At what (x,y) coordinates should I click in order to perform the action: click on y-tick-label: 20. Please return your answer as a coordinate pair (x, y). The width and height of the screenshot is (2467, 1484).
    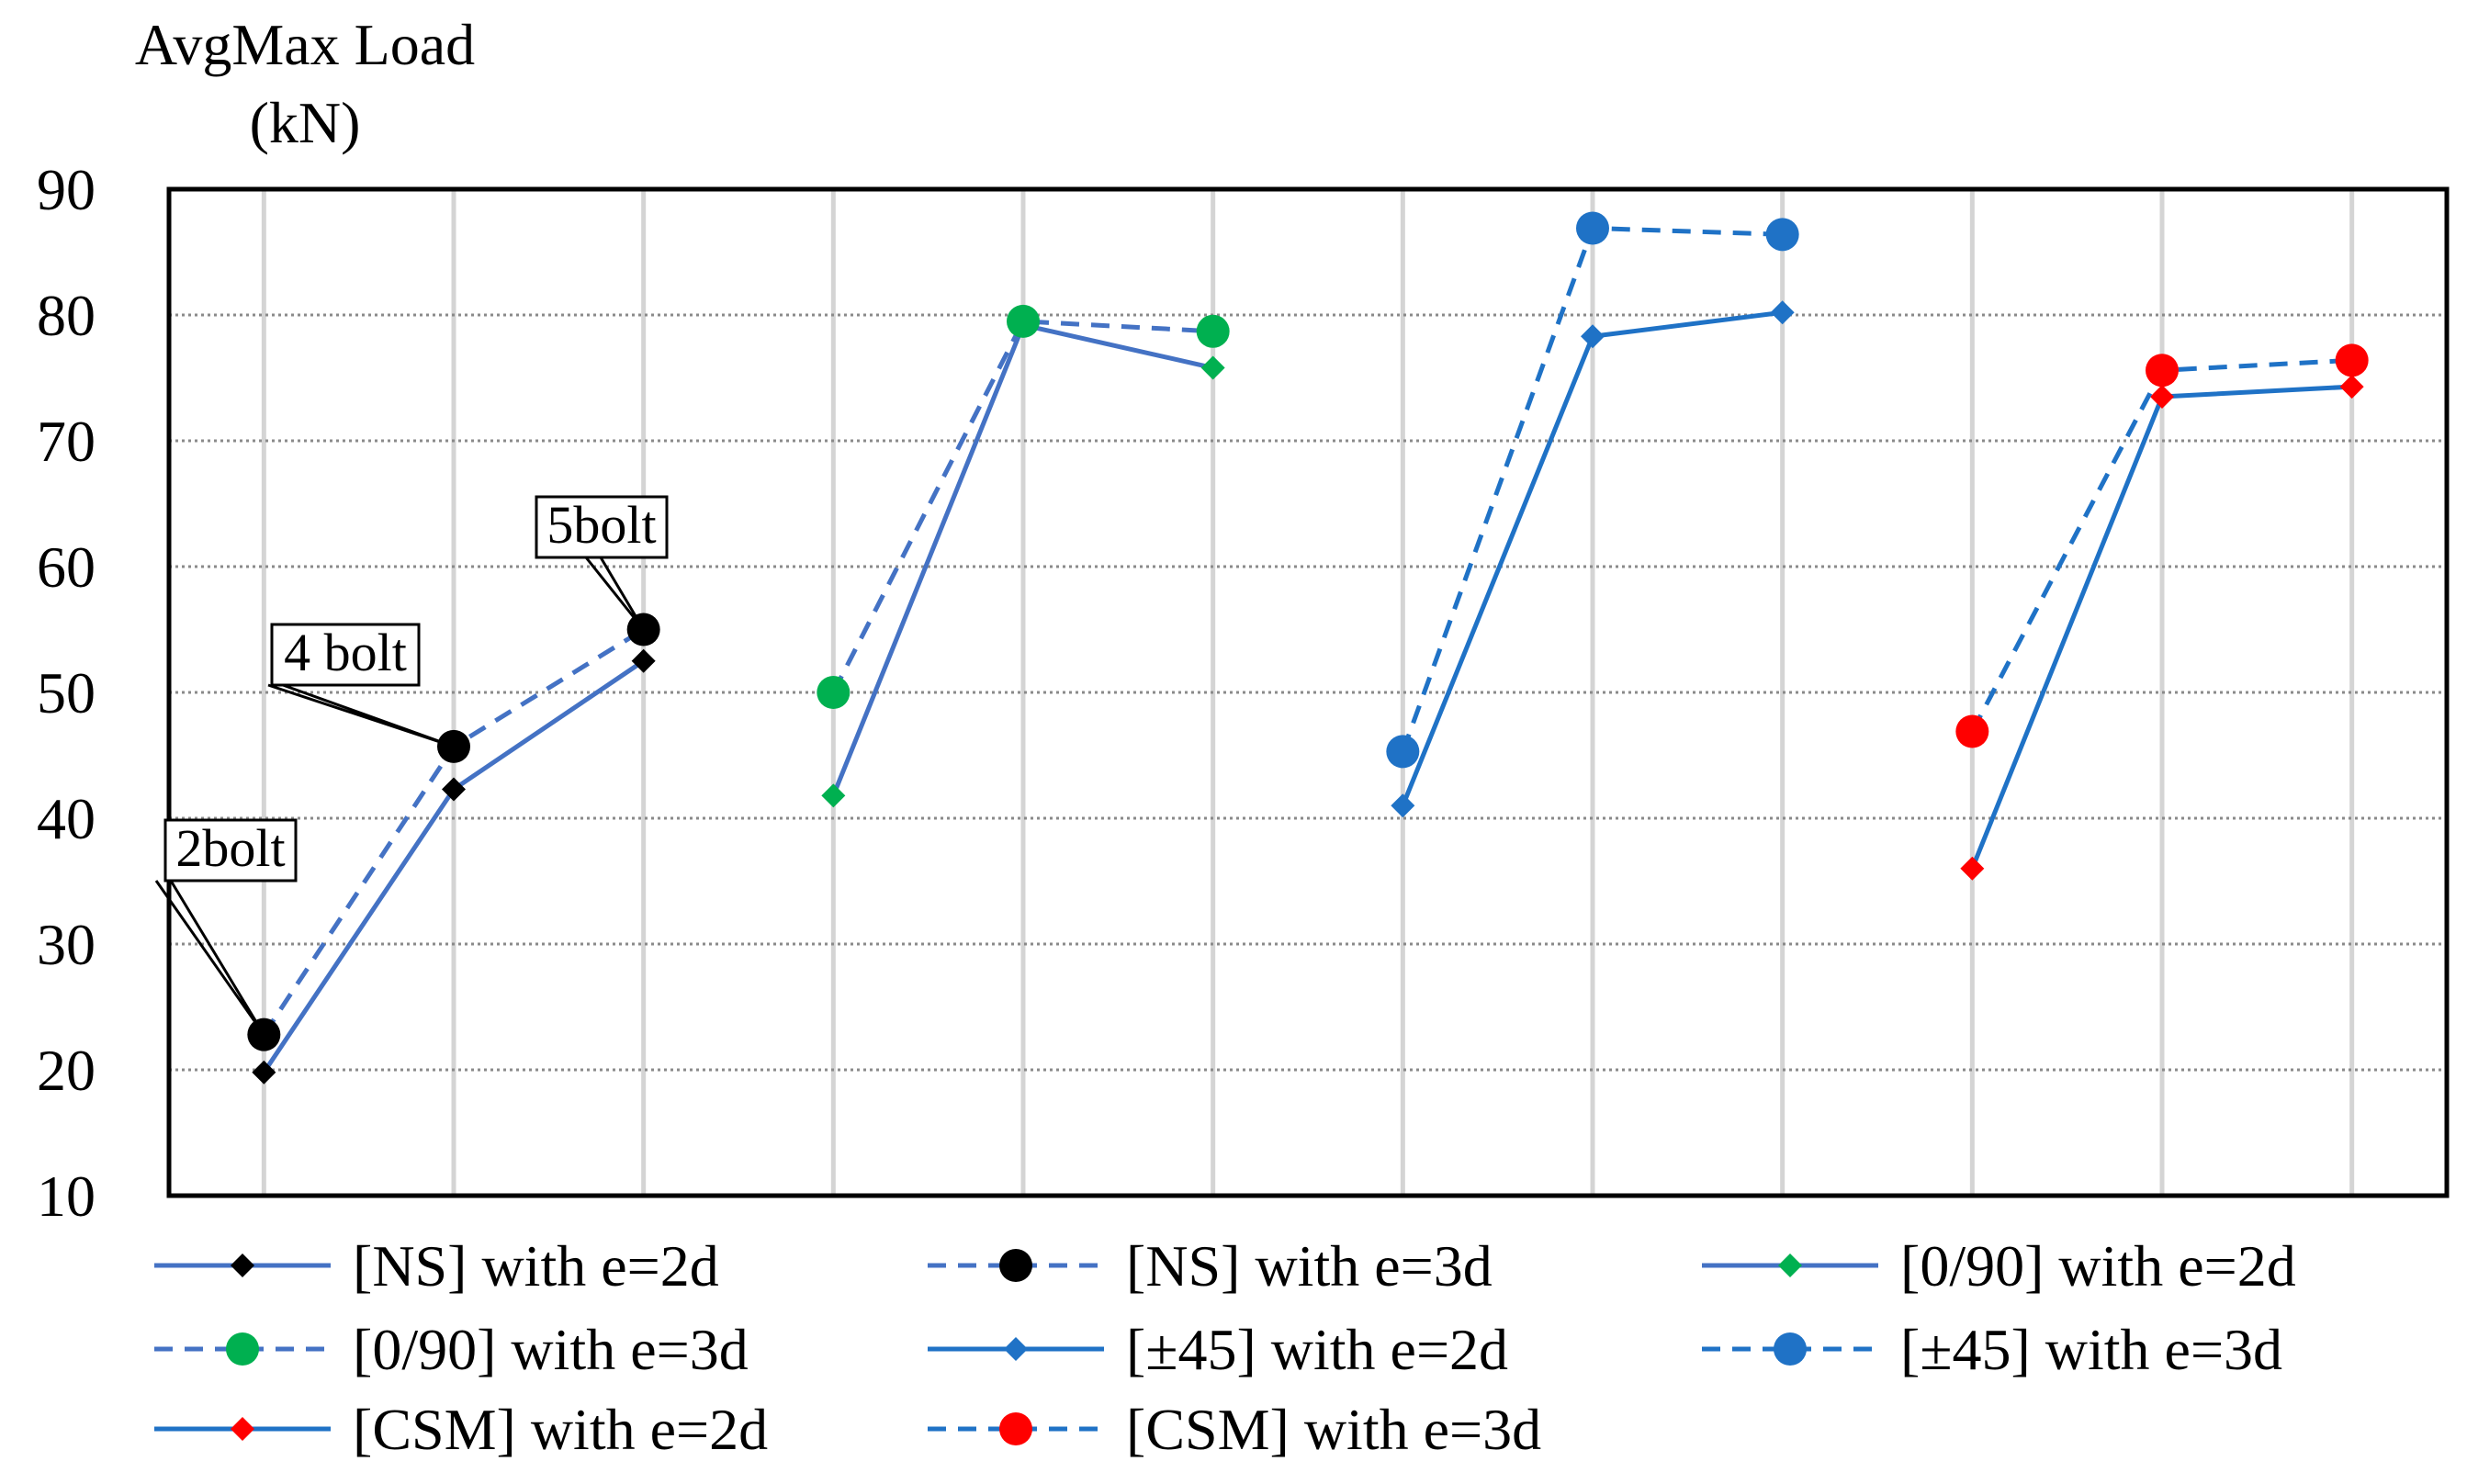
    Looking at the image, I should click on (66, 1071).